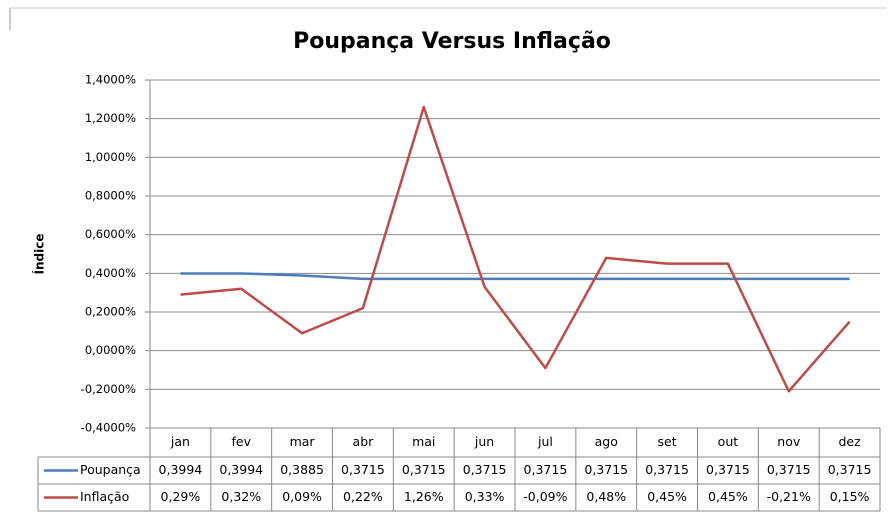  I want to click on x-tick-label: jun, so click(484, 441).